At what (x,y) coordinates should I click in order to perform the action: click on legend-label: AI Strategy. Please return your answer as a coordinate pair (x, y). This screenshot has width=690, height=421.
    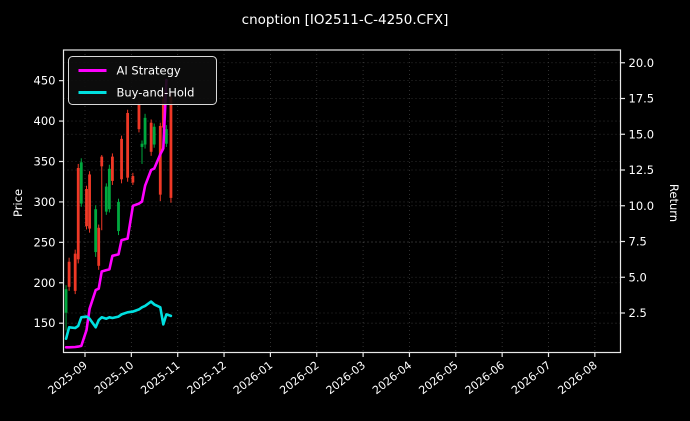
    Looking at the image, I should click on (149, 71).